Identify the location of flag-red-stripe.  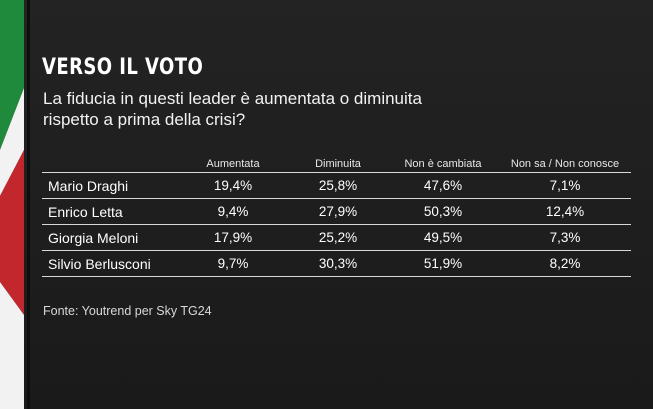
(12, 232).